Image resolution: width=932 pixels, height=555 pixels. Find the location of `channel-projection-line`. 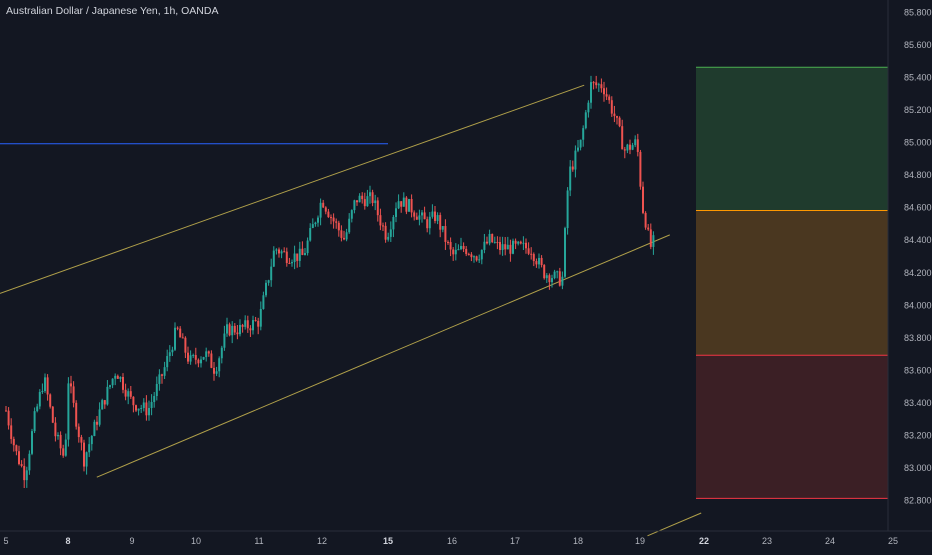

channel-projection-line is located at coordinates (674, 524).